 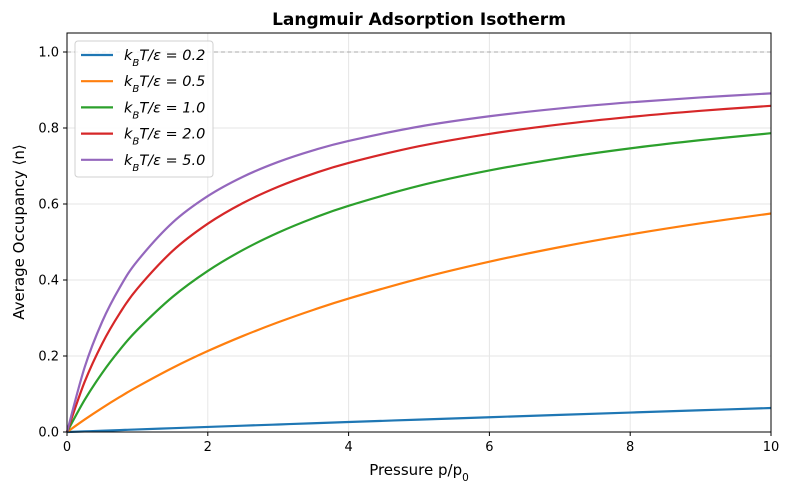 What do you see at coordinates (164, 84) in the screenshot?
I see `legend-label-1: kBT/ε = 0.5` at bounding box center [164, 84].